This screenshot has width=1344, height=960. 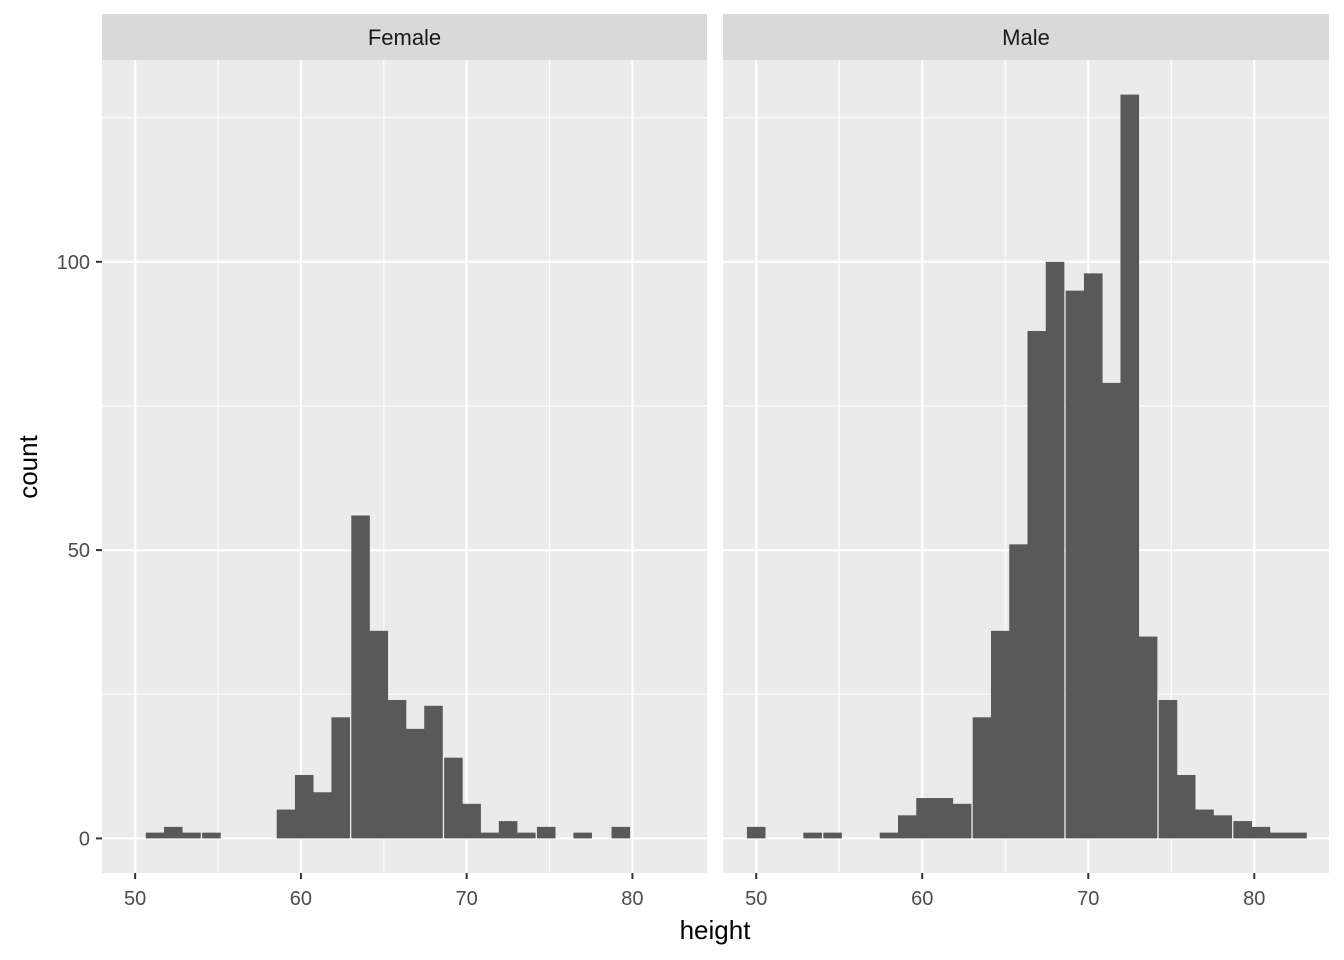 I want to click on strip-female, so click(x=404, y=37).